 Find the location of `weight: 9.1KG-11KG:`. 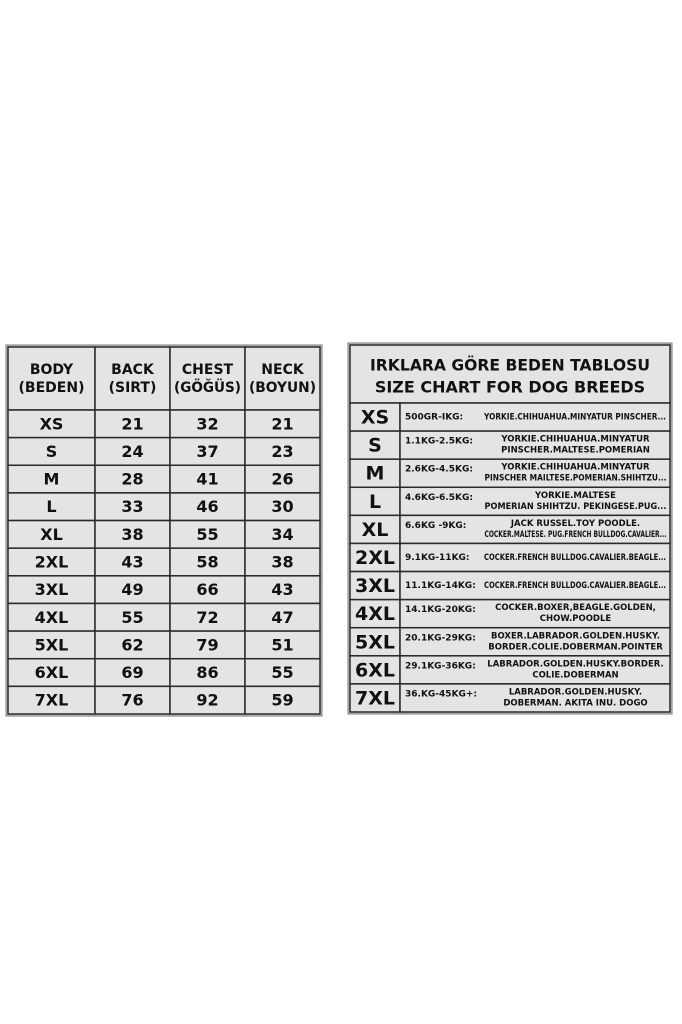

weight: 9.1KG-11KG: is located at coordinates (437, 558).